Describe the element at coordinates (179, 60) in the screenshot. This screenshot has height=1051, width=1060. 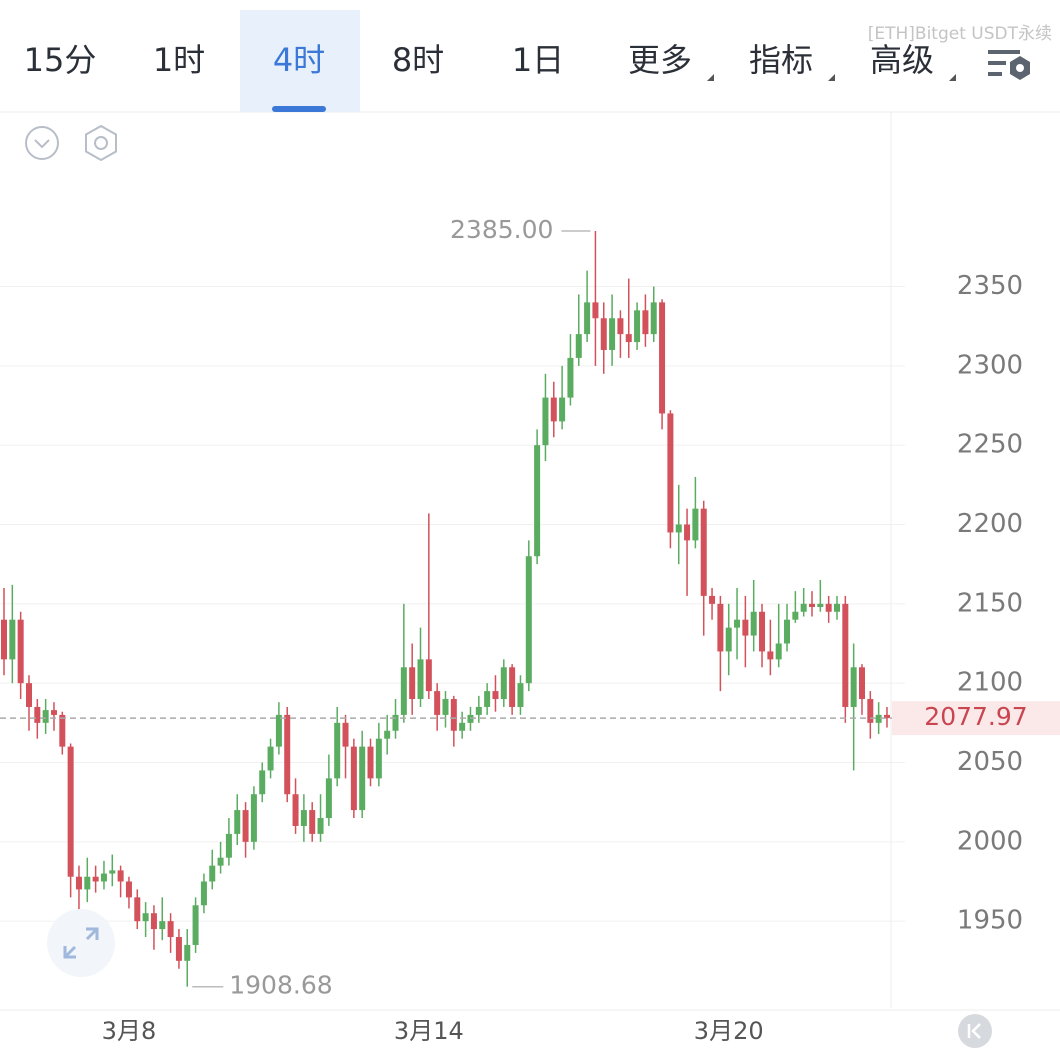
I see `tab-label: 1时` at that location.